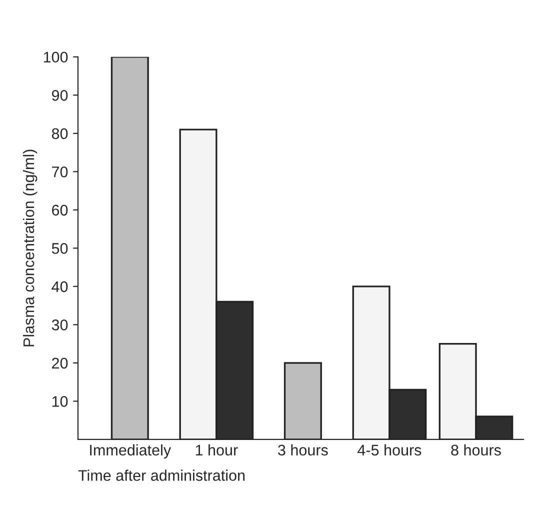 The image size is (557, 517). What do you see at coordinates (303, 450) in the screenshot?
I see `x-tick-label: 3 hours` at bounding box center [303, 450].